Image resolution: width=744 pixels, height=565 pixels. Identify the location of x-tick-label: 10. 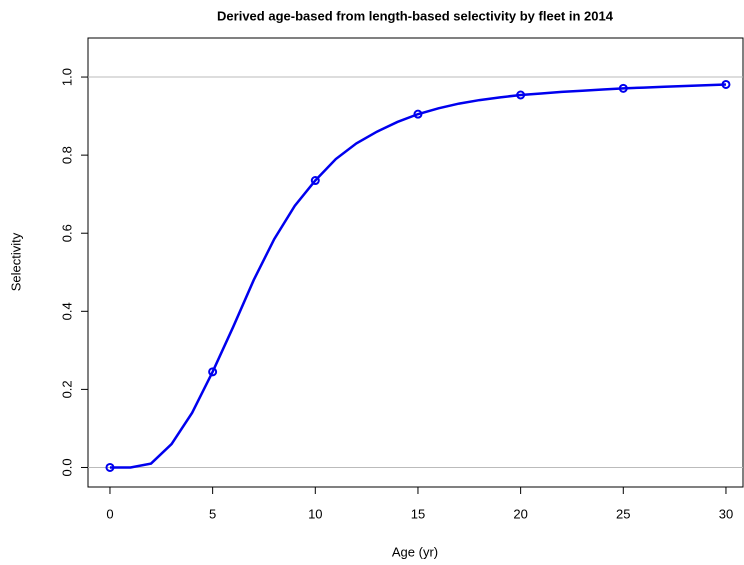
(315, 513).